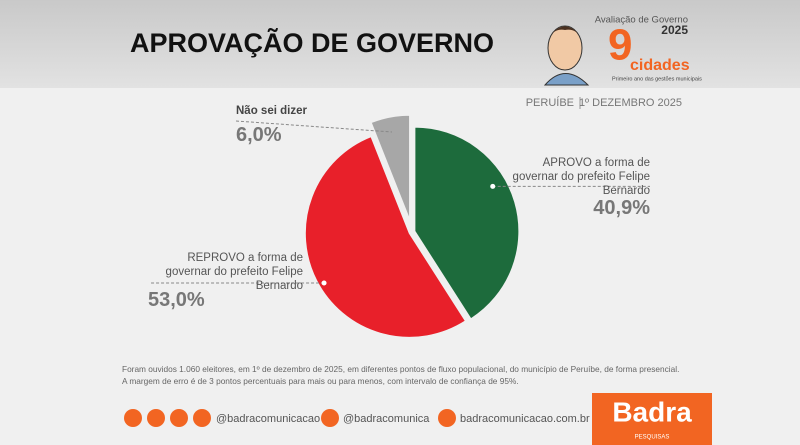  Describe the element at coordinates (550, 102) in the screenshot. I see `location: PERUÍBE` at that location.